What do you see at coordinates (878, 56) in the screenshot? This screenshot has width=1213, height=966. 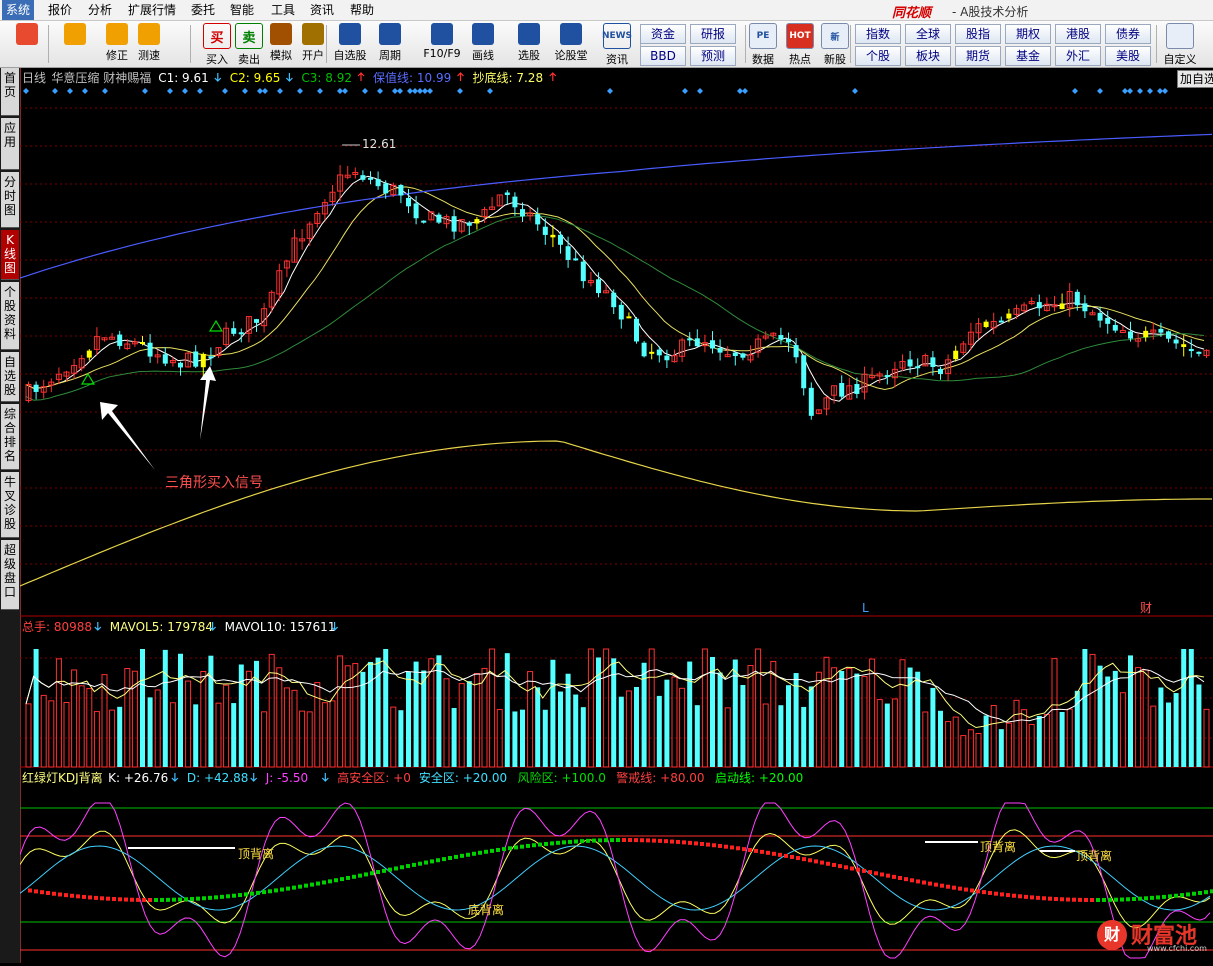 I see `market-button-6: 个股` at bounding box center [878, 56].